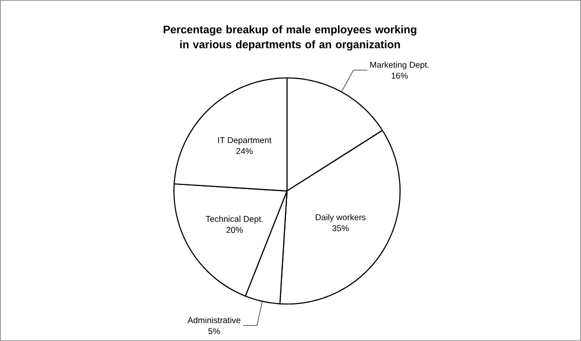 The height and width of the screenshot is (341, 581). I want to click on data-label: 5%, so click(214, 331).